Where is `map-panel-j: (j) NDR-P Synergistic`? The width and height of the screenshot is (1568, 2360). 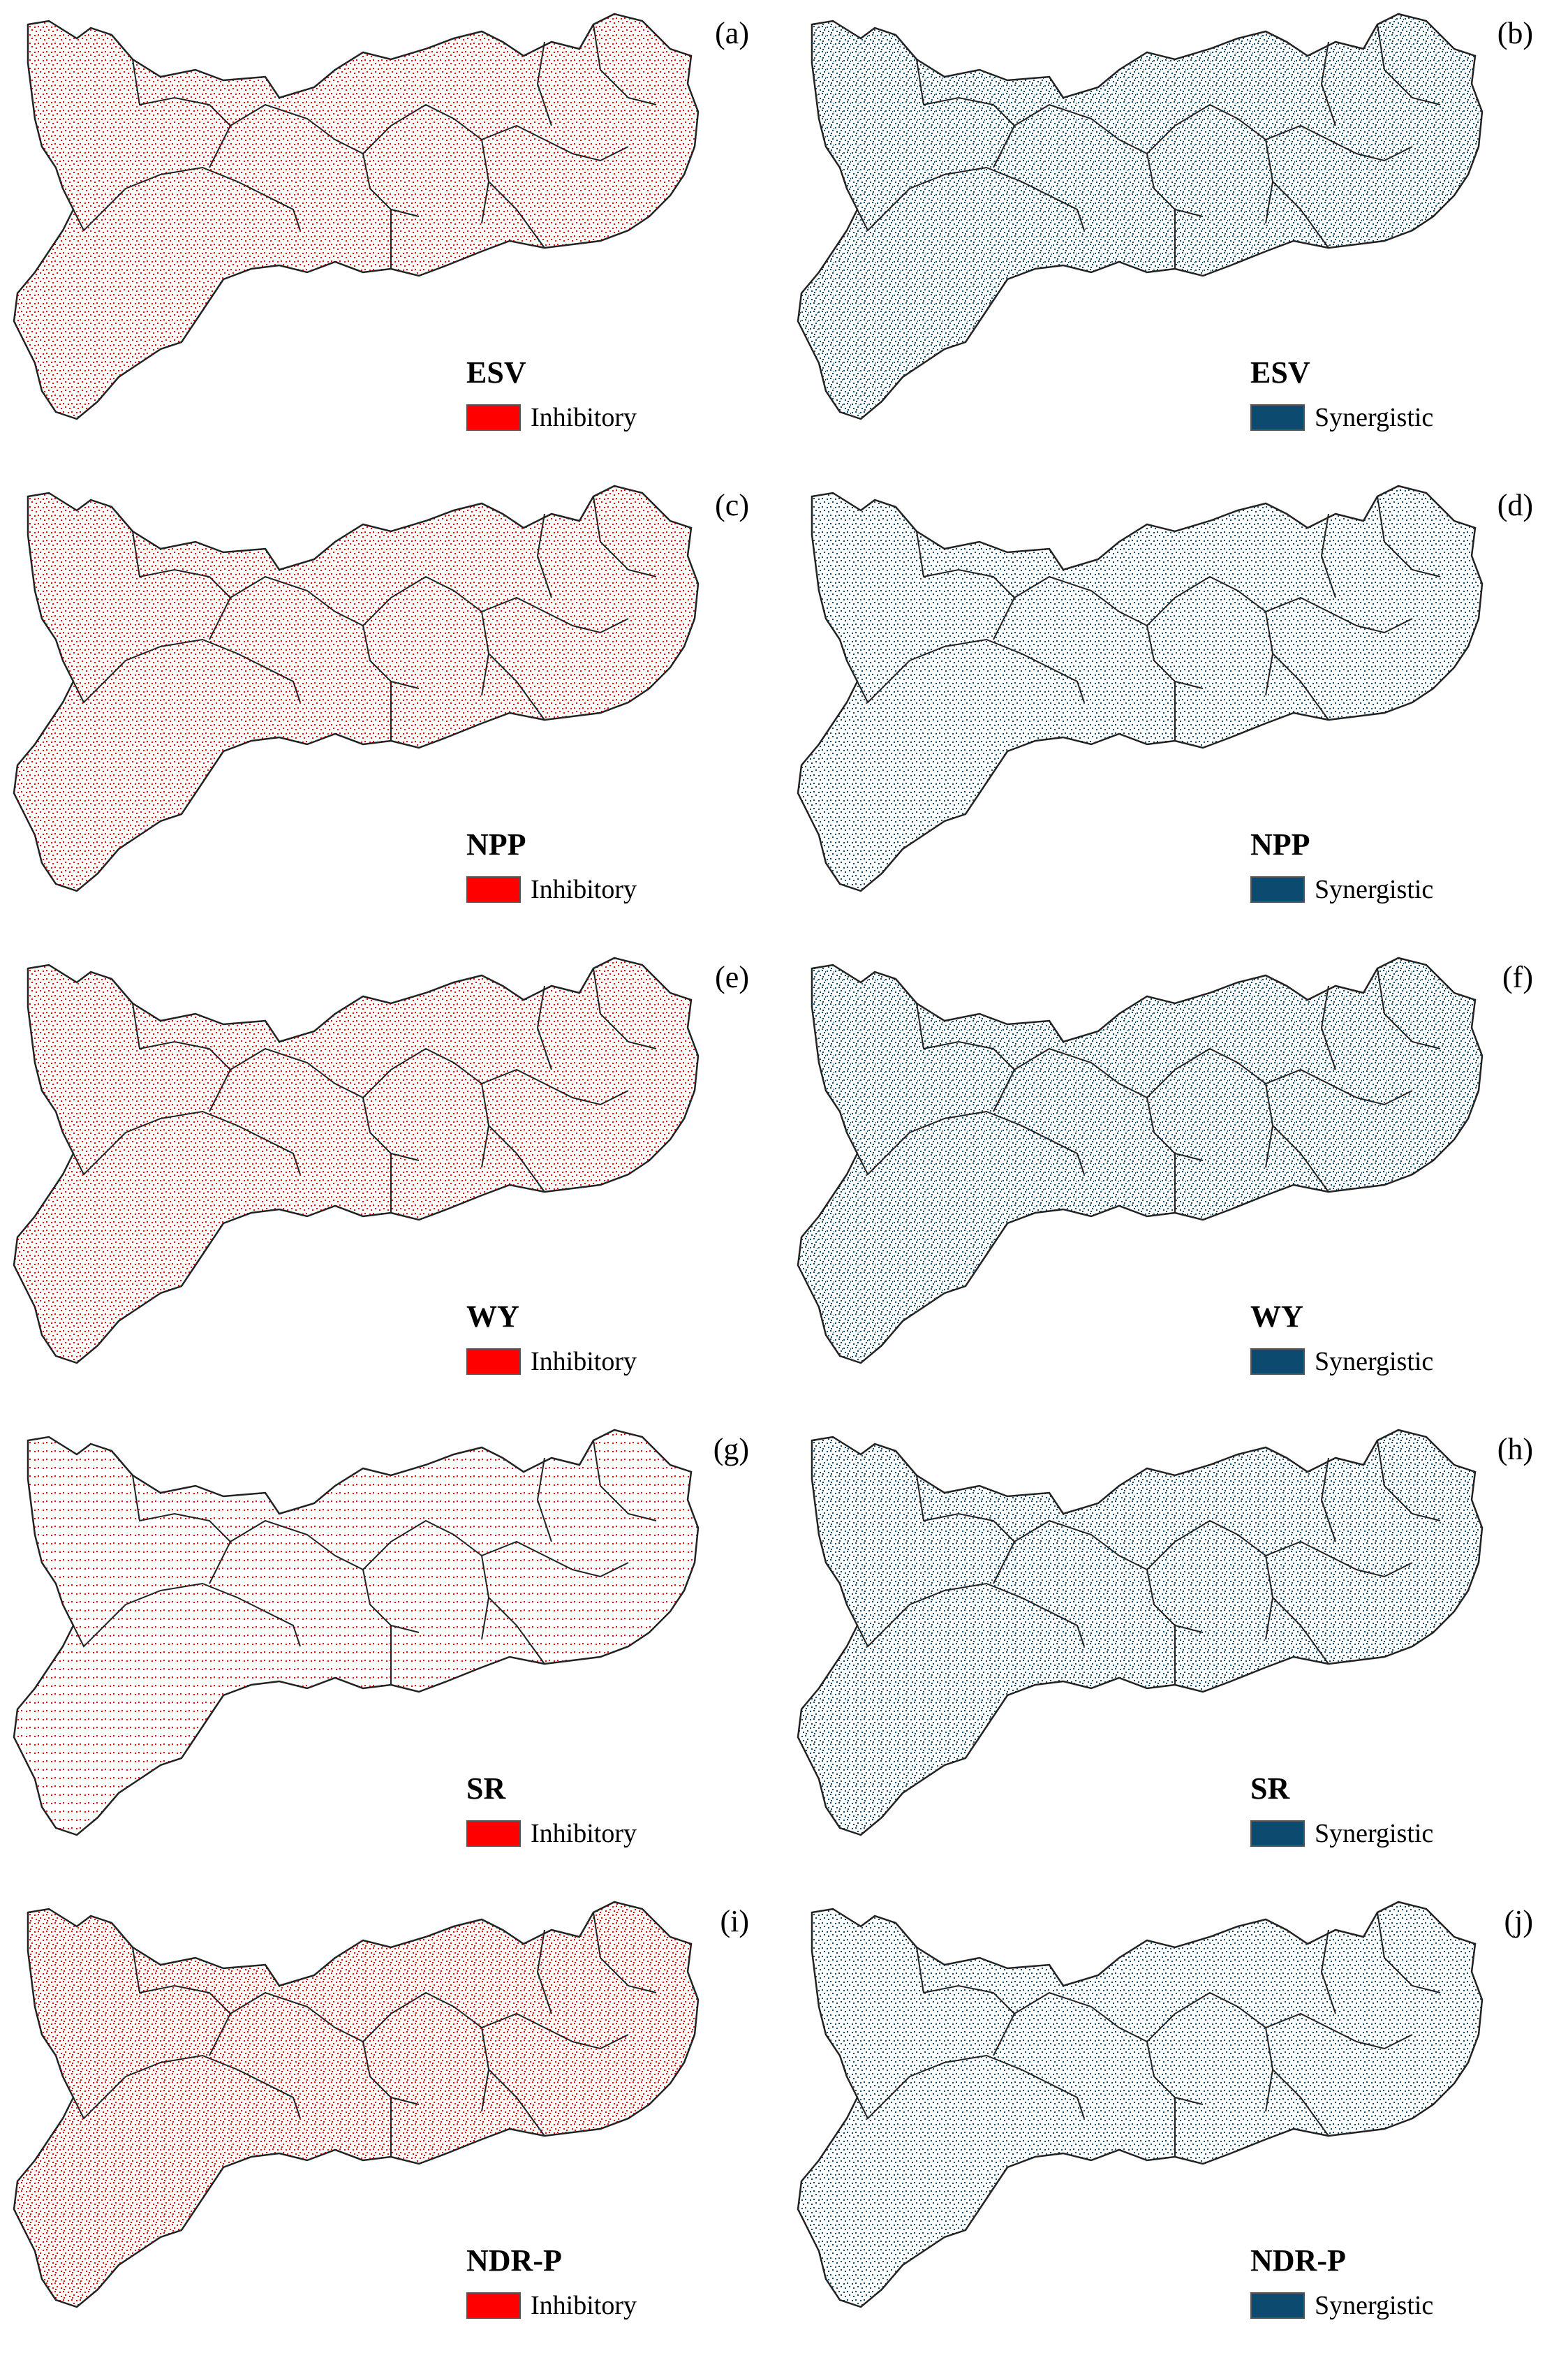
map-panel-j: (j) NDR-P Synergistic is located at coordinates (1176, 2124).